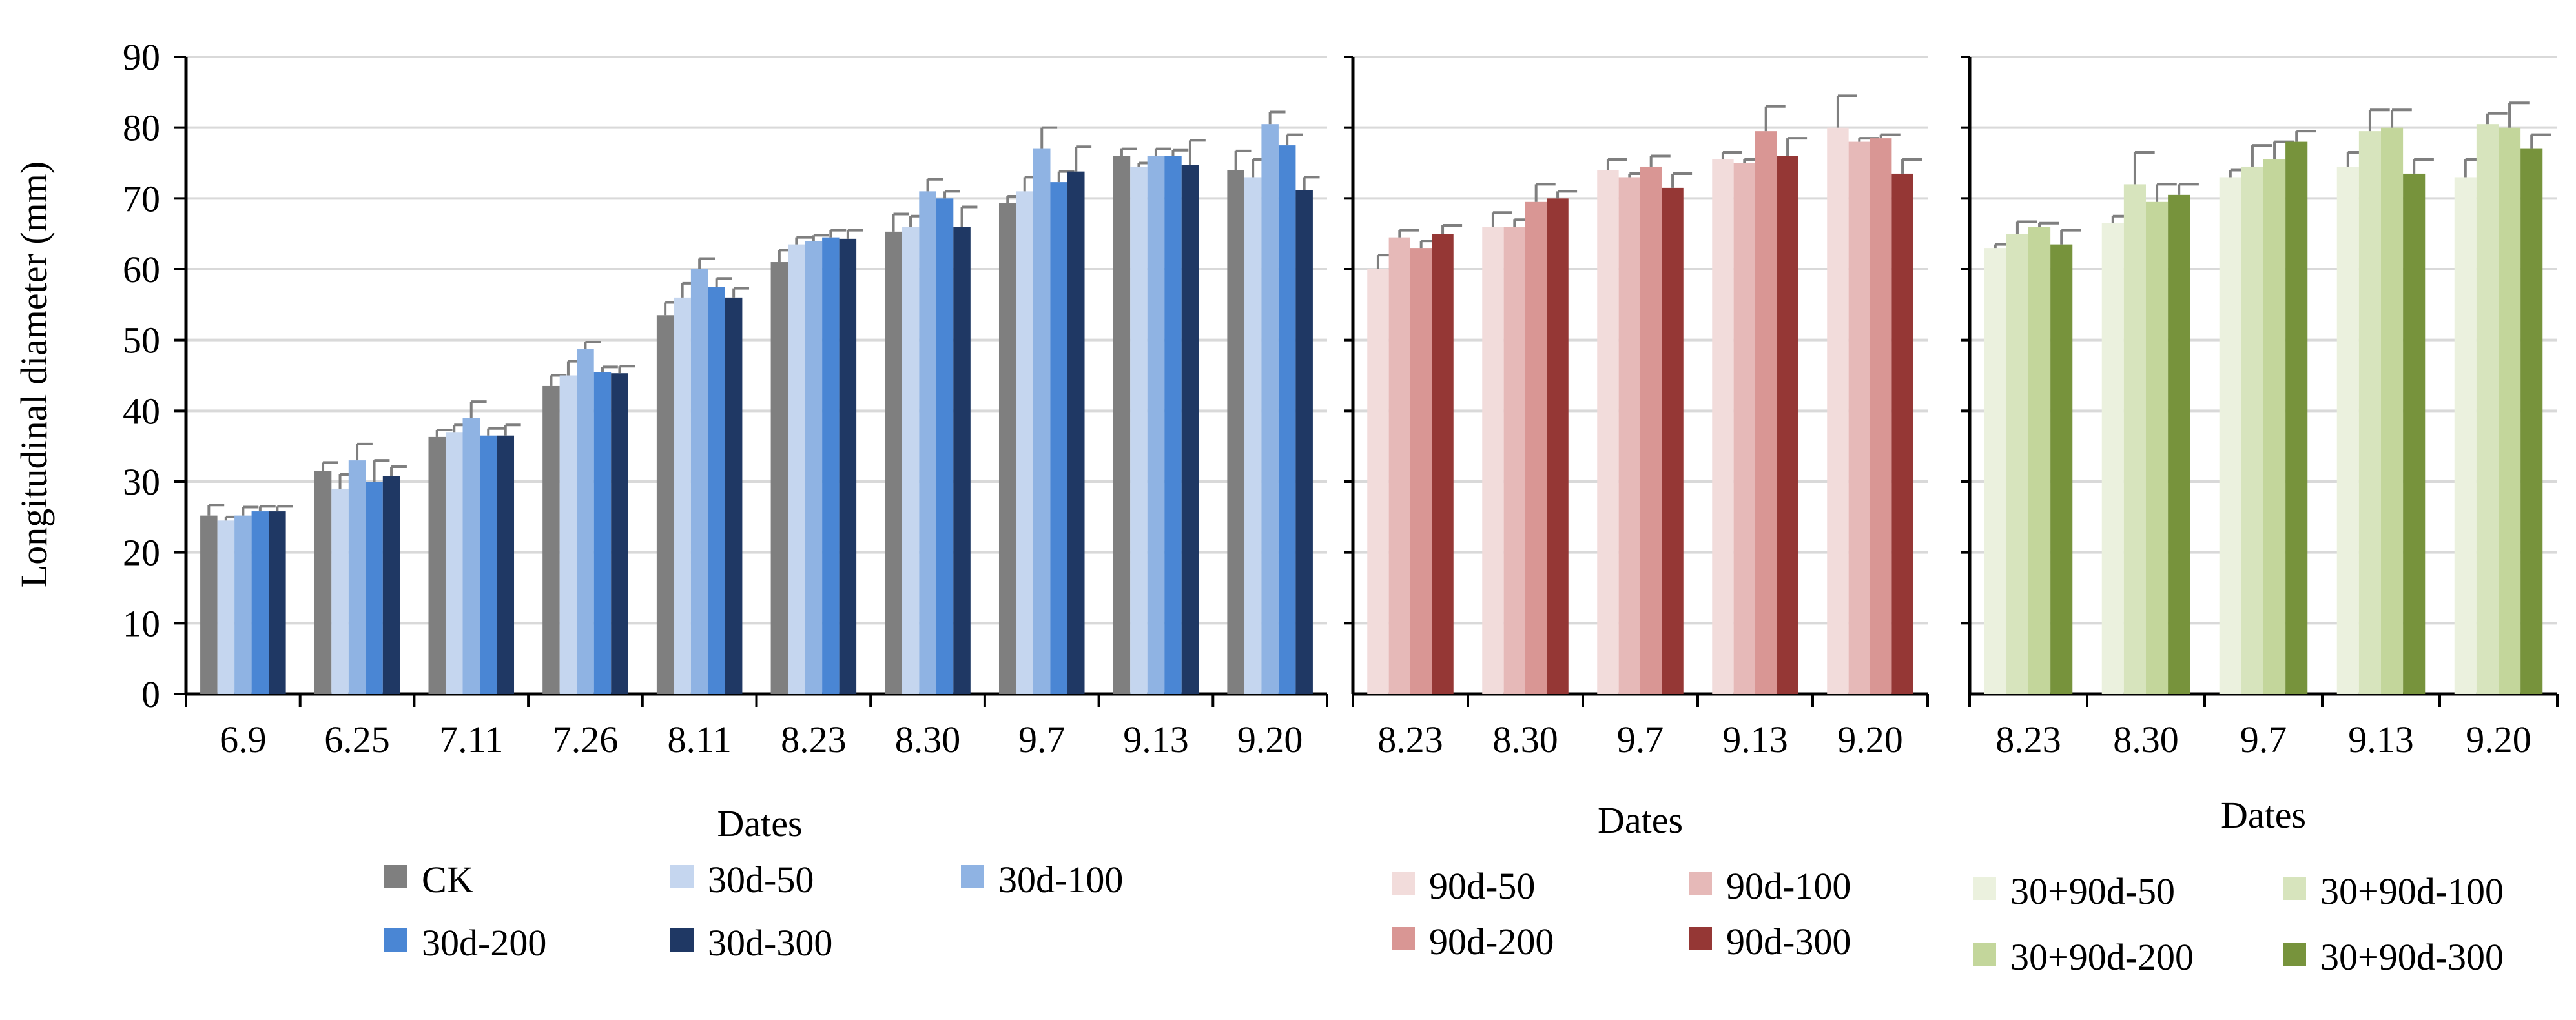 The width and height of the screenshot is (2576, 1020). I want to click on legend-label: 90d-100, so click(1788, 886).